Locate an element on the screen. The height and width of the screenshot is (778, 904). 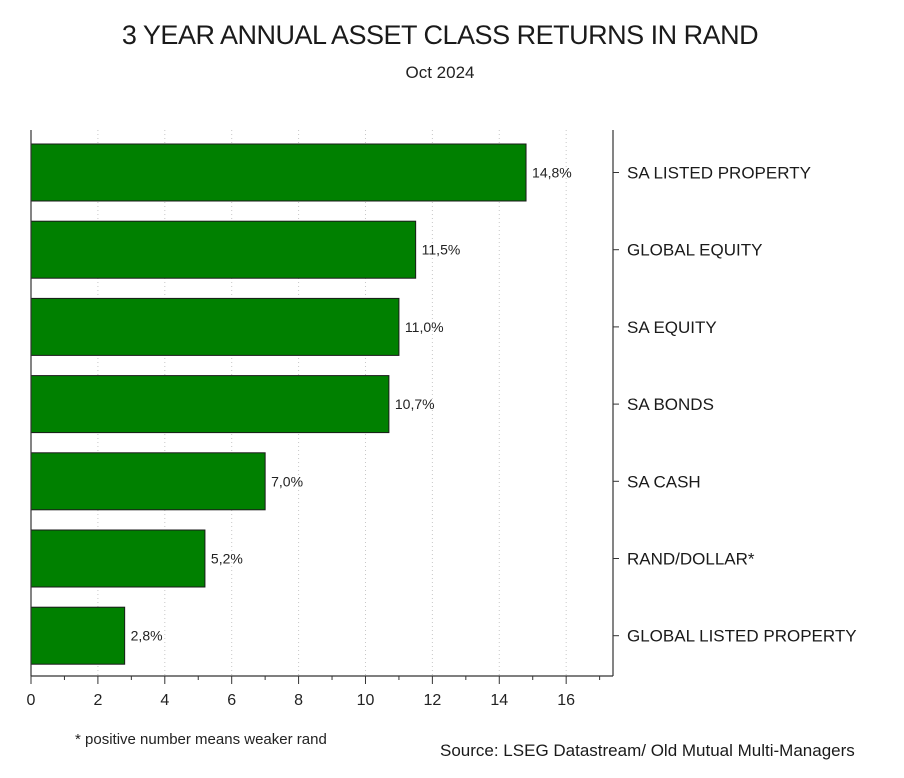
x-tick-label-16: 16 is located at coordinates (566, 700).